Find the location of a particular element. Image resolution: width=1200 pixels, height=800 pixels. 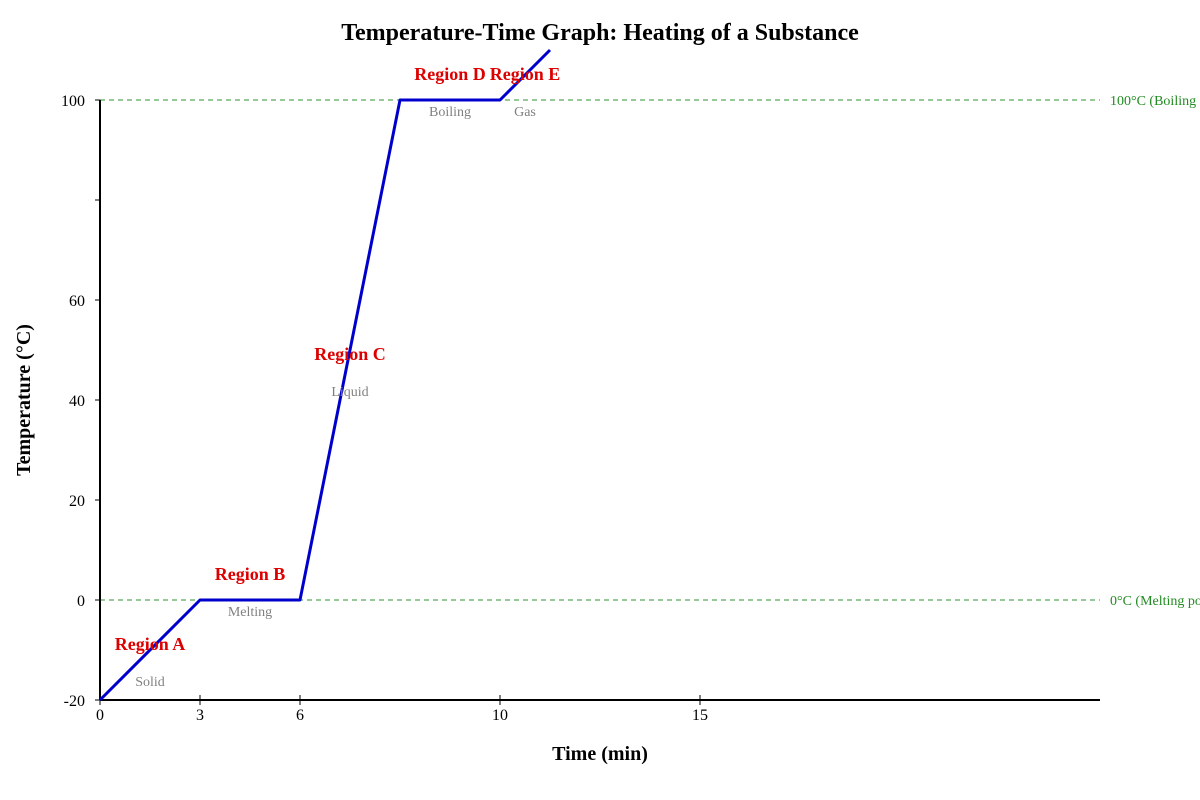

reference-line-label: 0°C (Melting po is located at coordinates (1155, 601).